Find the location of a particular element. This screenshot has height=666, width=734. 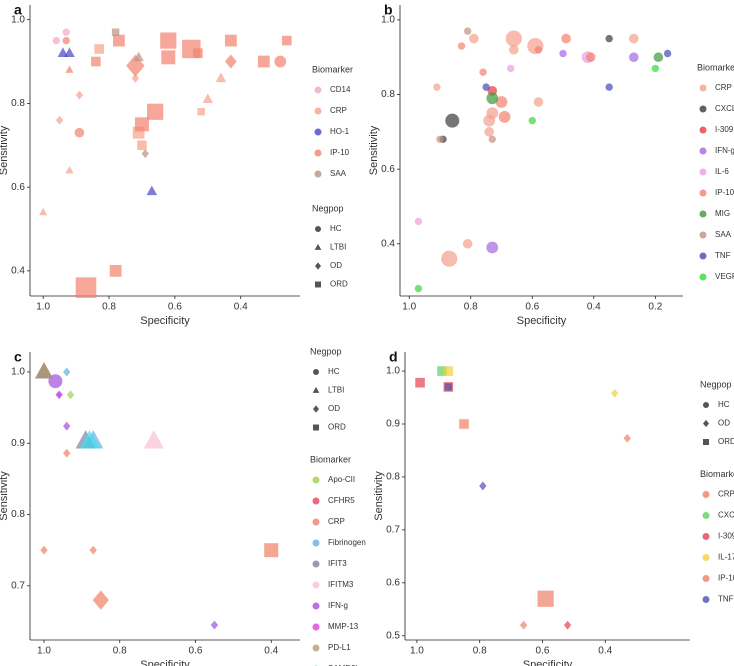

legend-label: IP-10 is located at coordinates (724, 192).